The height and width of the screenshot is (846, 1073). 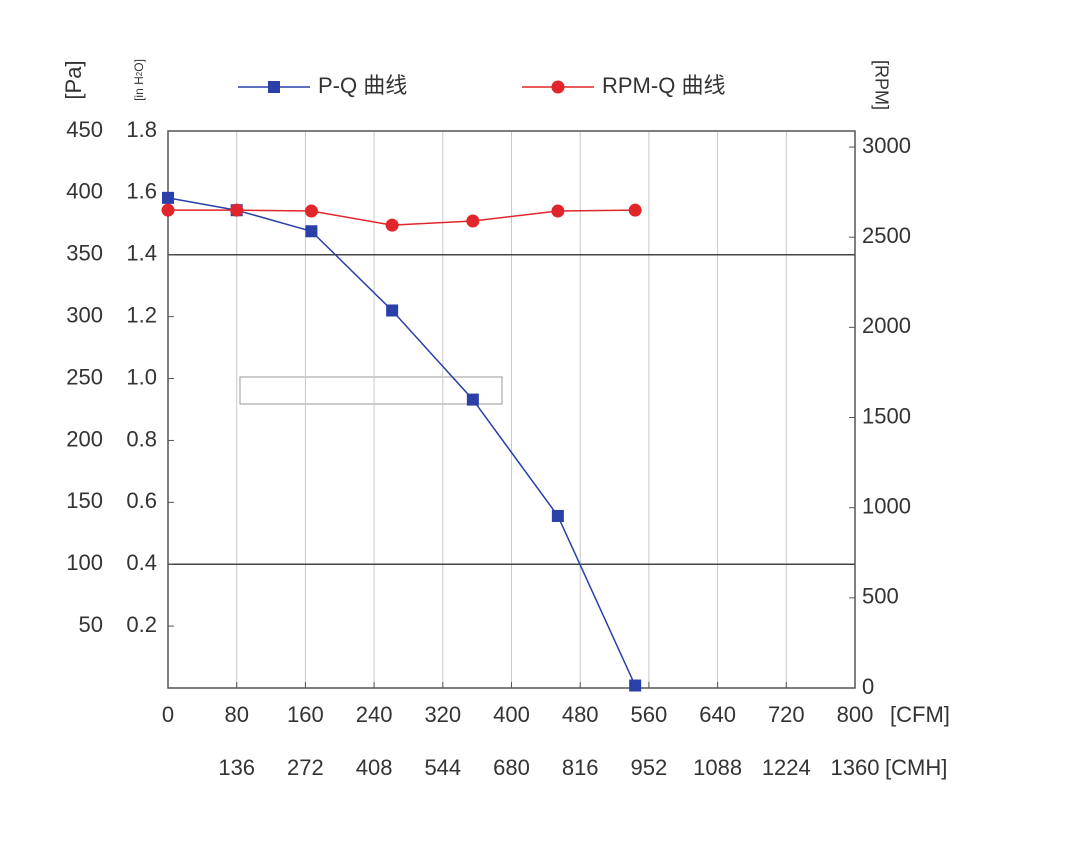 What do you see at coordinates (580, 767) in the screenshot?
I see `x2-tick-label: 816` at bounding box center [580, 767].